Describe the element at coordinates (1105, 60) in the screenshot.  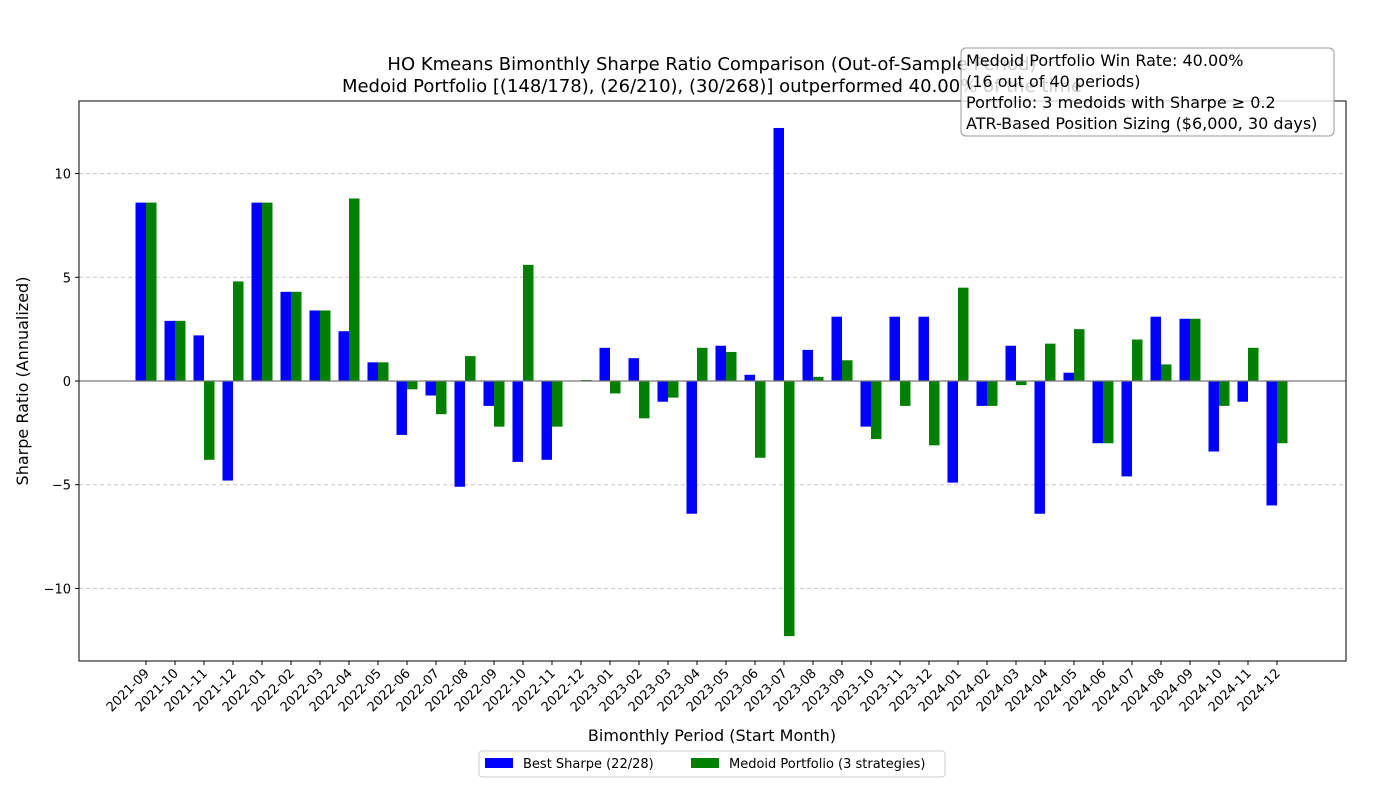
I see `annotation-line: Medoid Portfolio Win Rate: 40.00%` at that location.